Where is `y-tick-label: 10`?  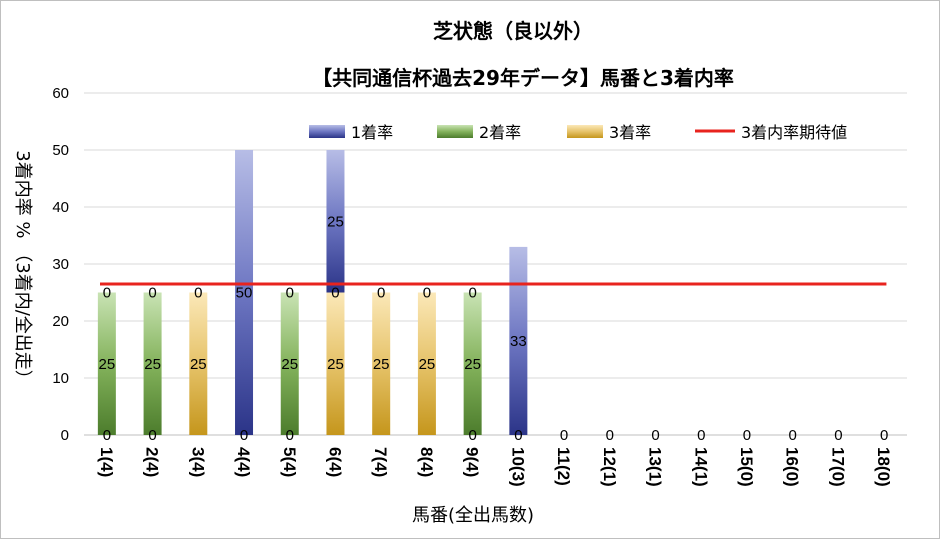
y-tick-label: 10 is located at coordinates (60, 378).